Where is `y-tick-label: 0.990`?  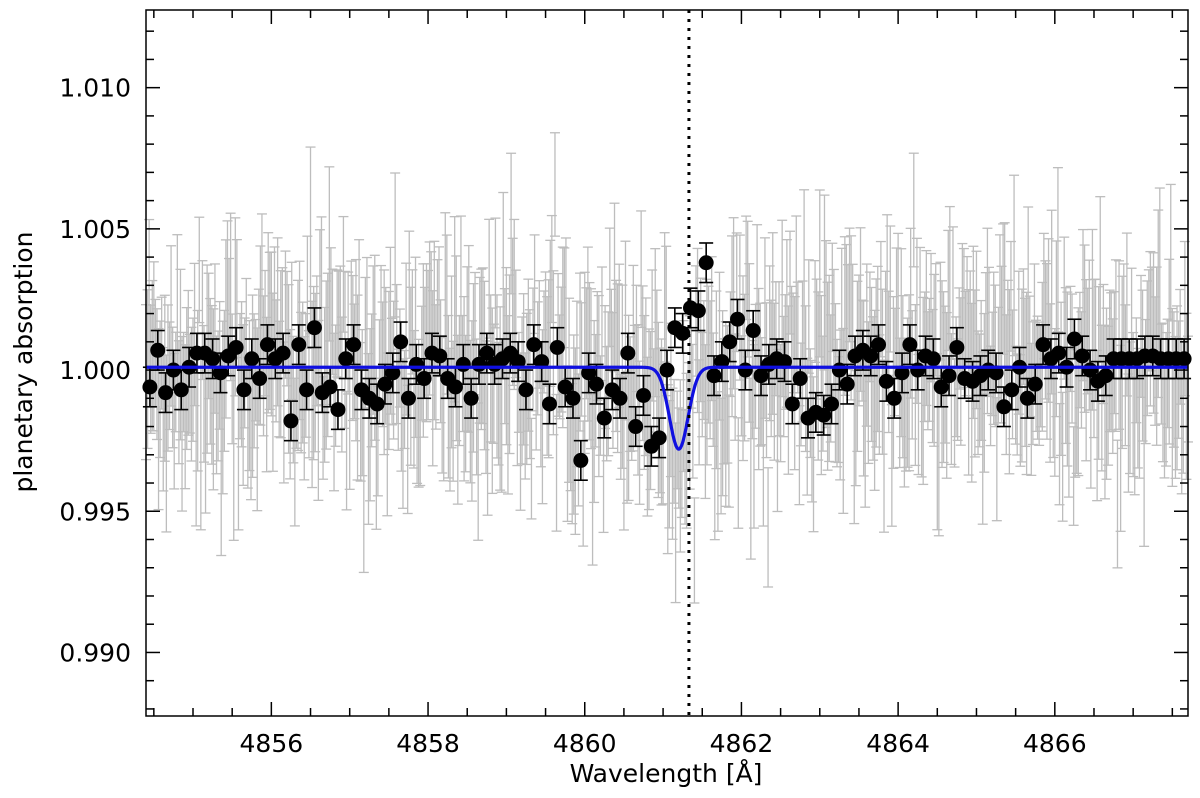
y-tick-label: 0.990 is located at coordinates (95, 652).